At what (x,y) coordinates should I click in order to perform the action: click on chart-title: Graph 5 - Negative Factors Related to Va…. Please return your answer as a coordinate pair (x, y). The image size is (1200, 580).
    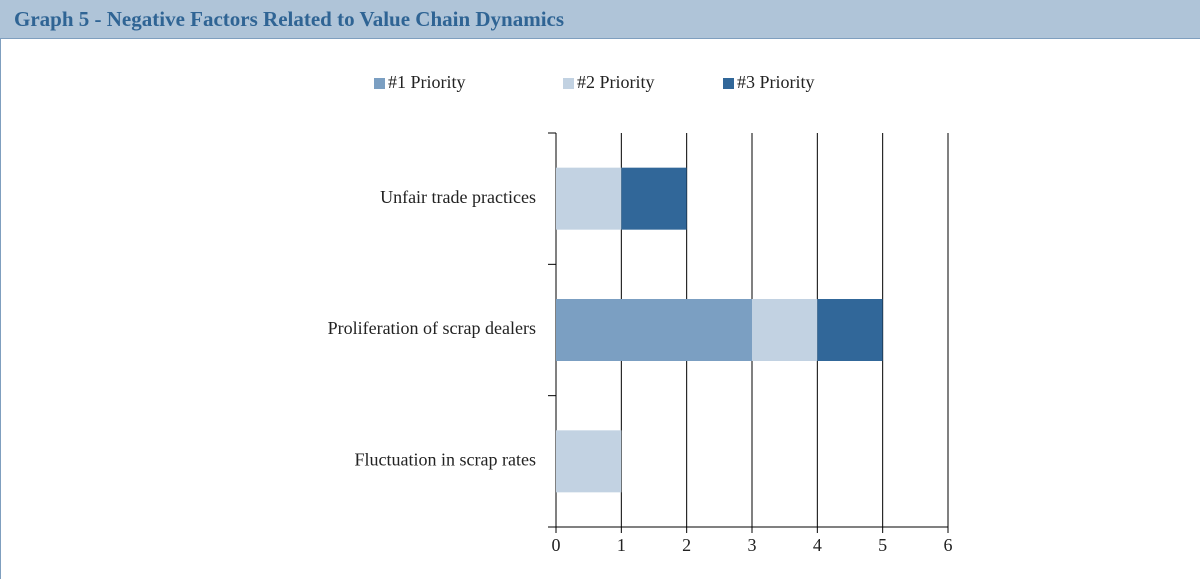
    Looking at the image, I should click on (289, 19).